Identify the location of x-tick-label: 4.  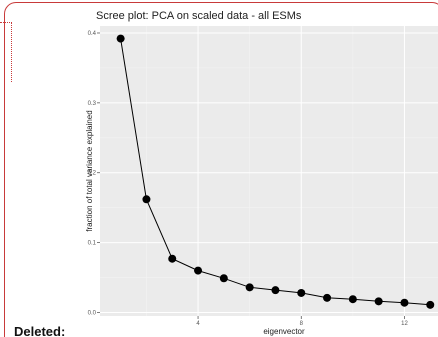
(198, 324).